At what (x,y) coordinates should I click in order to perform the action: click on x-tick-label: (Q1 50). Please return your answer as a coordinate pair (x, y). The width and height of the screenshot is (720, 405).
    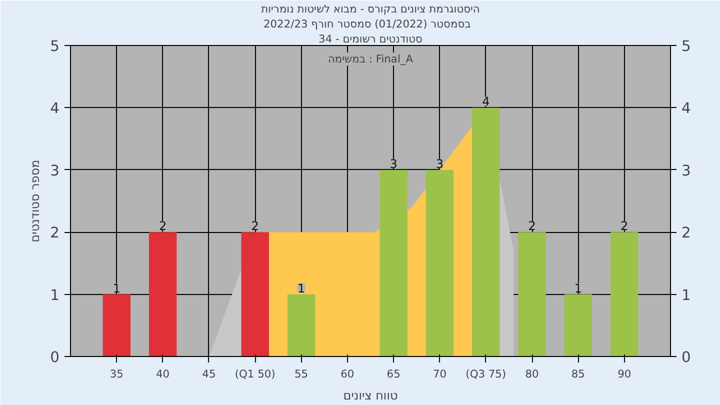
    Looking at the image, I should click on (255, 374).